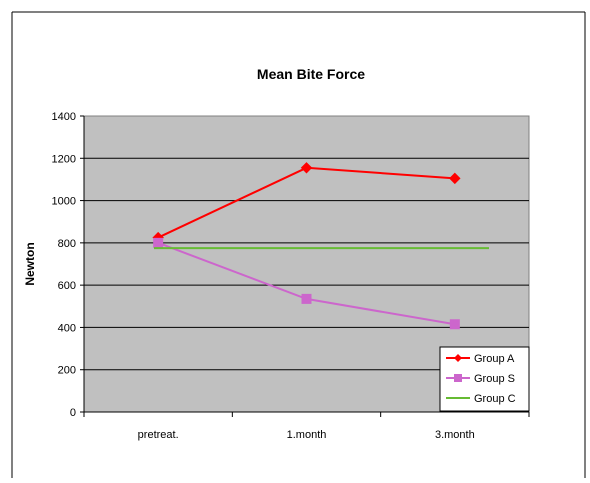  What do you see at coordinates (494, 379) in the screenshot?
I see `legend-label: Group S` at bounding box center [494, 379].